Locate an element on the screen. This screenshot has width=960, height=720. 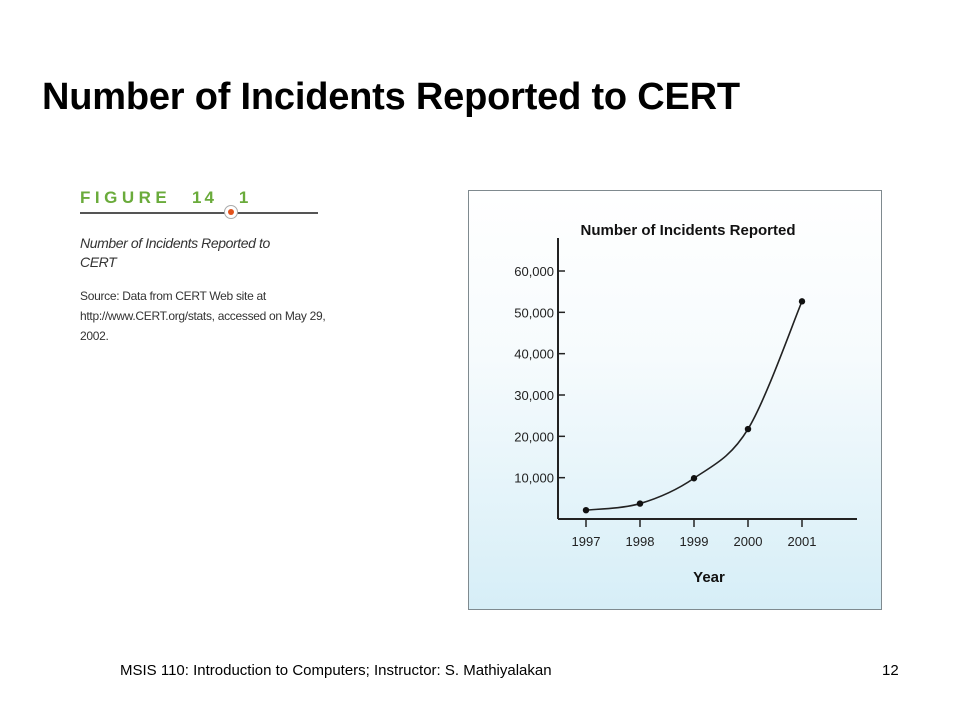
chart-axes is located at coordinates (707, 379).